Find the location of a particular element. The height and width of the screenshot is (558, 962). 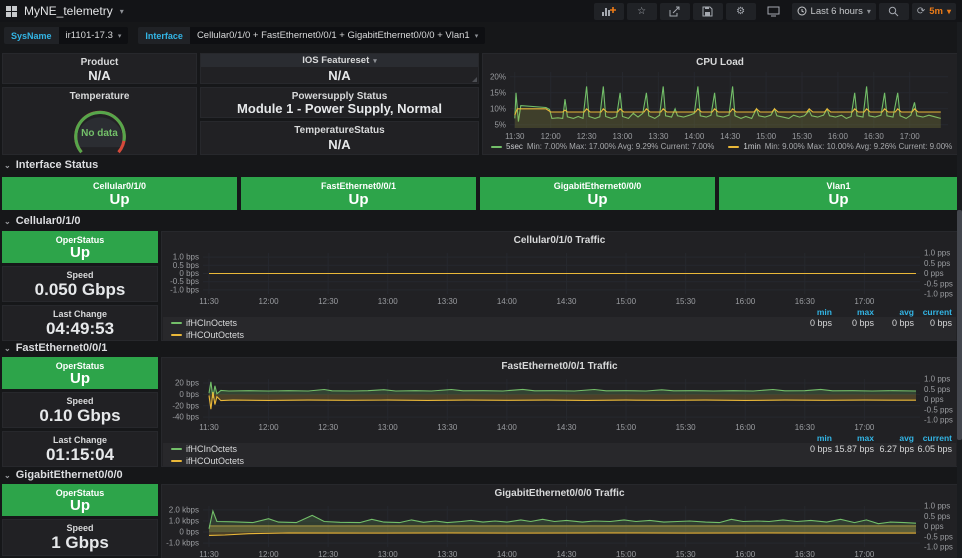

panel-title: GigabitEthernet0/0/0 is located at coordinates (597, 186).